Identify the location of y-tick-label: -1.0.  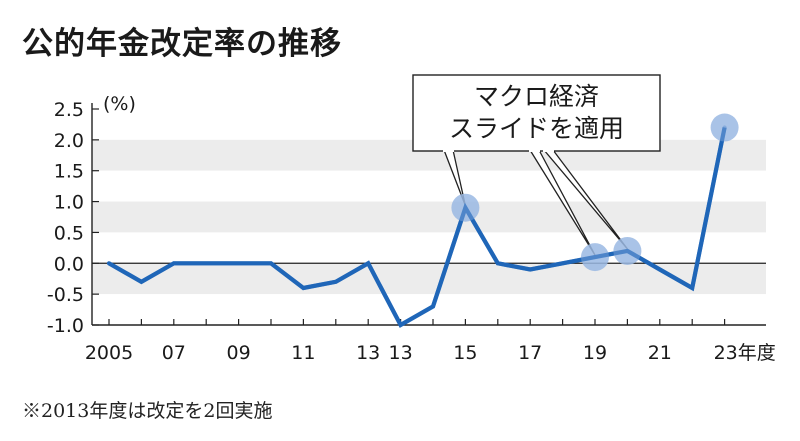
(65, 326).